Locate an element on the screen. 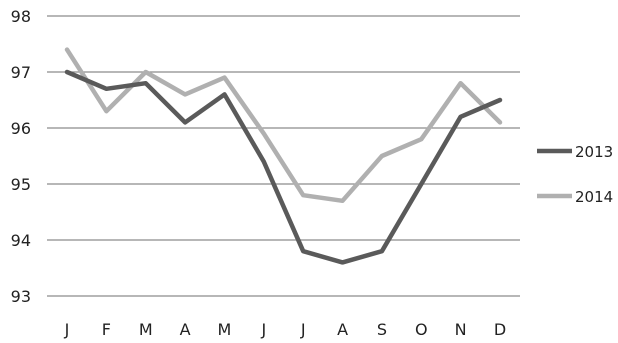 The image size is (618, 343). x-tick-label: F is located at coordinates (106, 329).